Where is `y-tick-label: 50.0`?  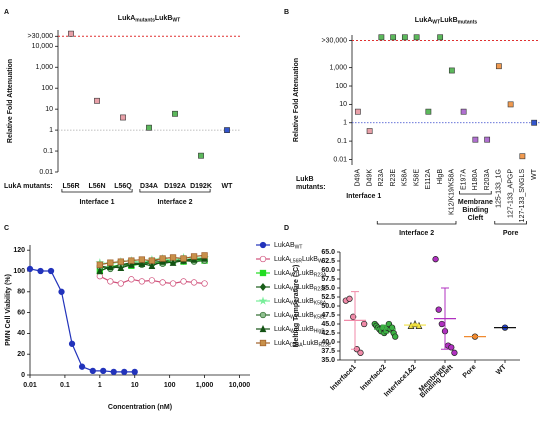
y-tick-label: 50.0 is located at coordinates (328, 306).